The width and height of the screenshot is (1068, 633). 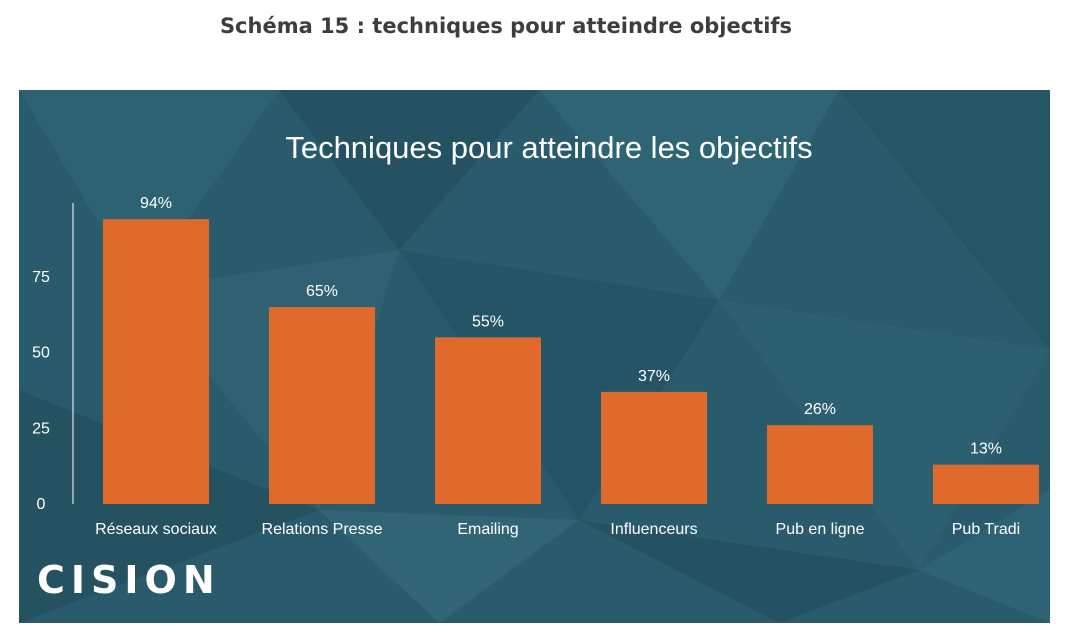 I want to click on logo-text: CISION, so click(x=129, y=580).